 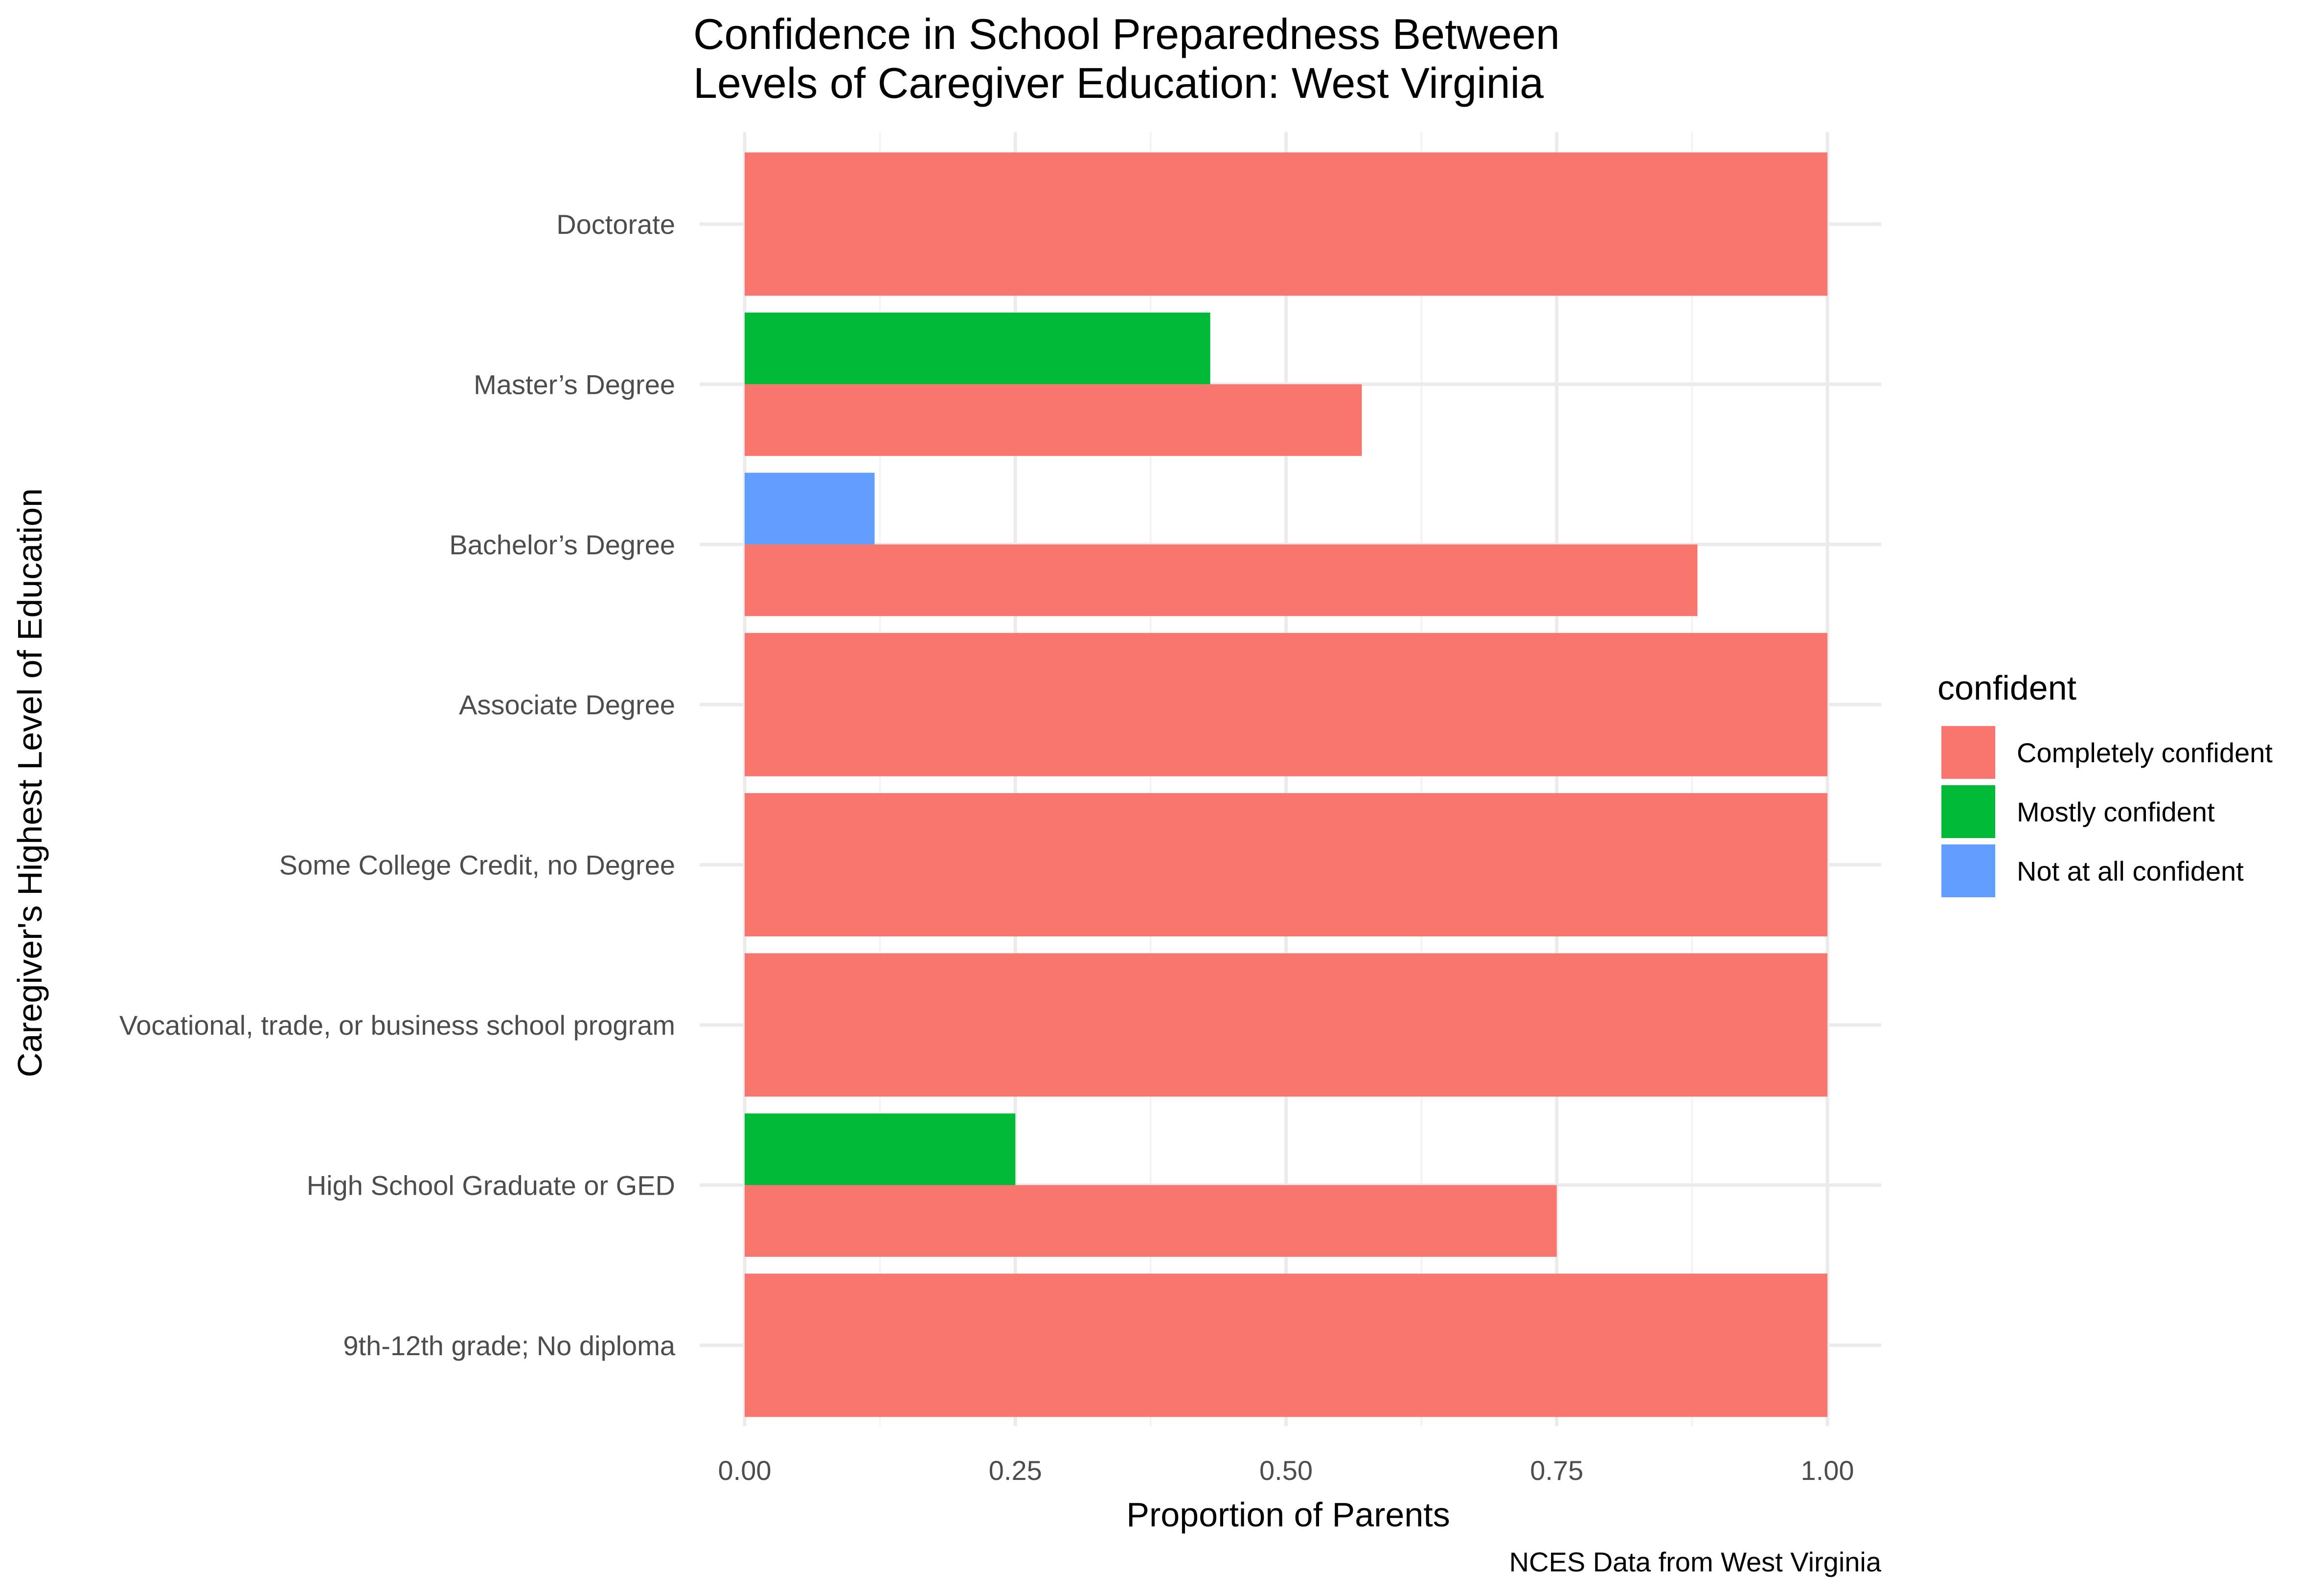 What do you see at coordinates (562, 544) in the screenshot?
I see `y-tick-label-bachelor-s-degree: Bachelor’s Degree` at bounding box center [562, 544].